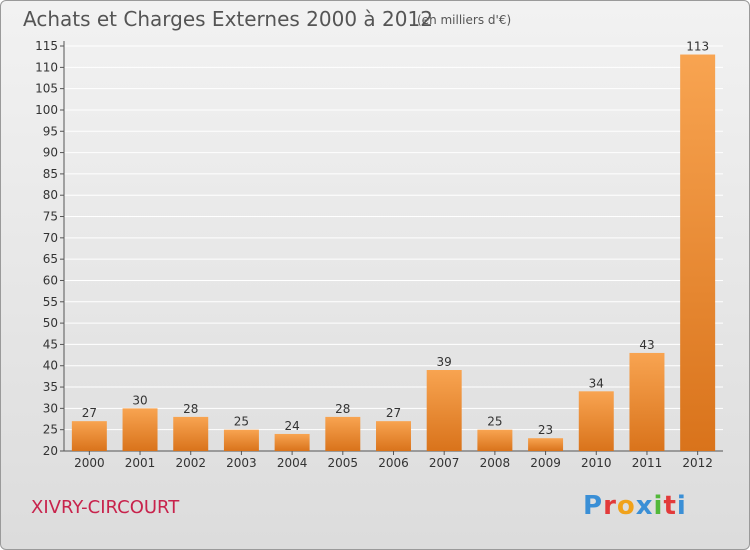  I want to click on data-label: 34, so click(596, 383).